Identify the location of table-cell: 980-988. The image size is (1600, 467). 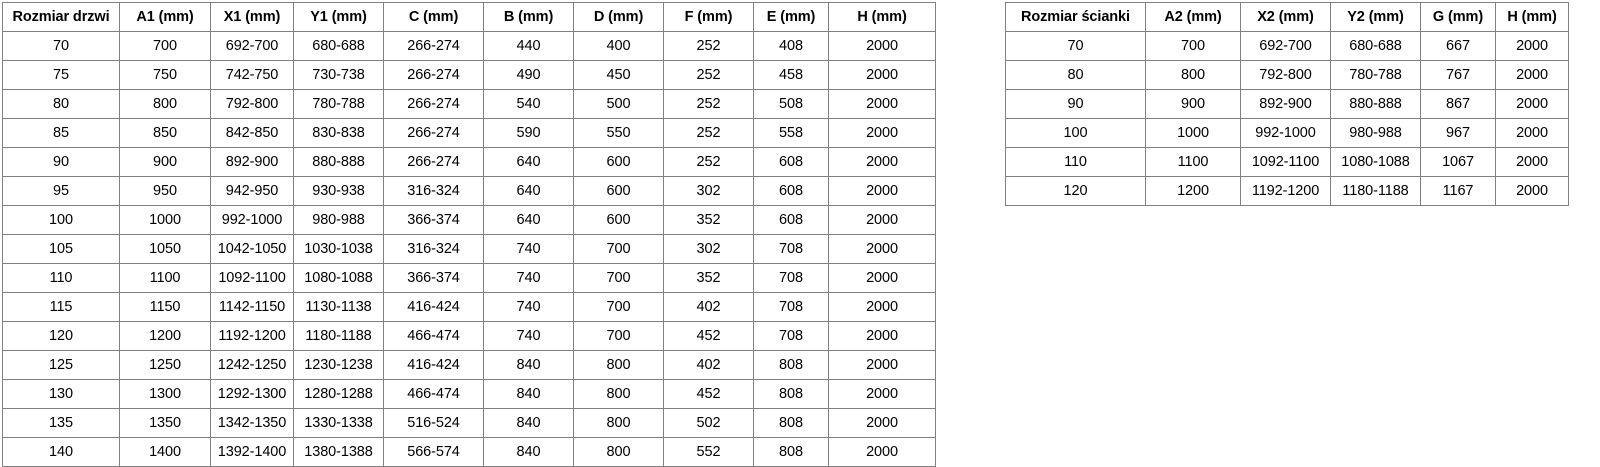
(338, 220).